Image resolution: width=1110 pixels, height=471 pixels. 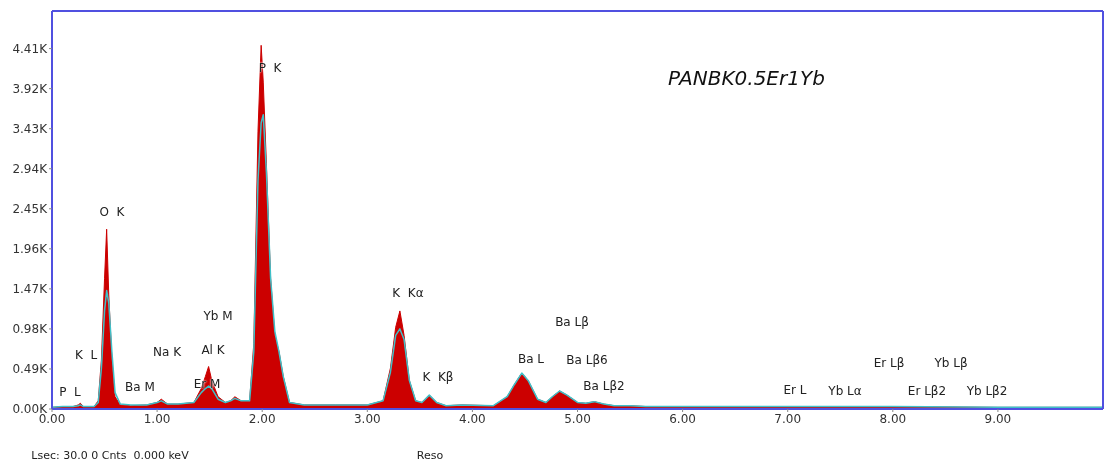 What do you see at coordinates (30, 329) in the screenshot?
I see `y-tick-label: 0.98K` at bounding box center [30, 329].